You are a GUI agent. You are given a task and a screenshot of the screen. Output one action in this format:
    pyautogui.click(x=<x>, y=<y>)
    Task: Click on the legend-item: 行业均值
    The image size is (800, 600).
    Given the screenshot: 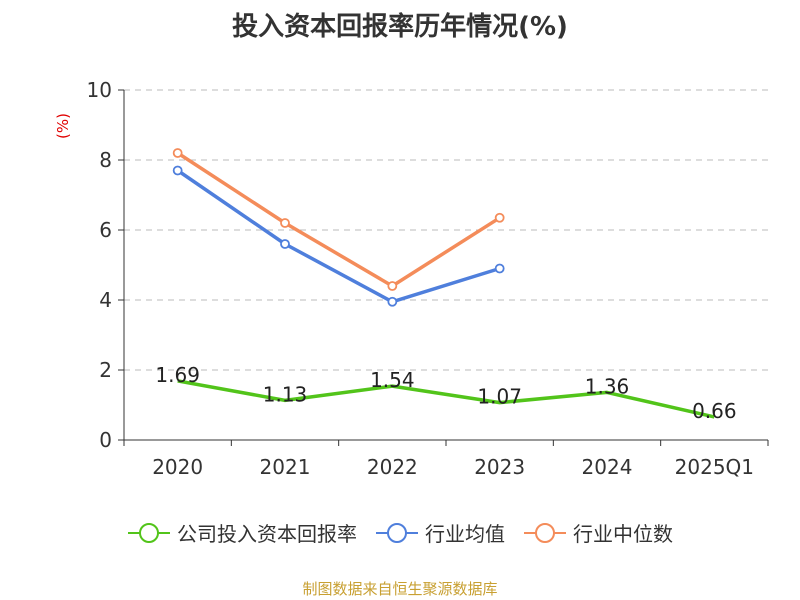 What is the action you would take?
    pyautogui.click(x=440, y=532)
    